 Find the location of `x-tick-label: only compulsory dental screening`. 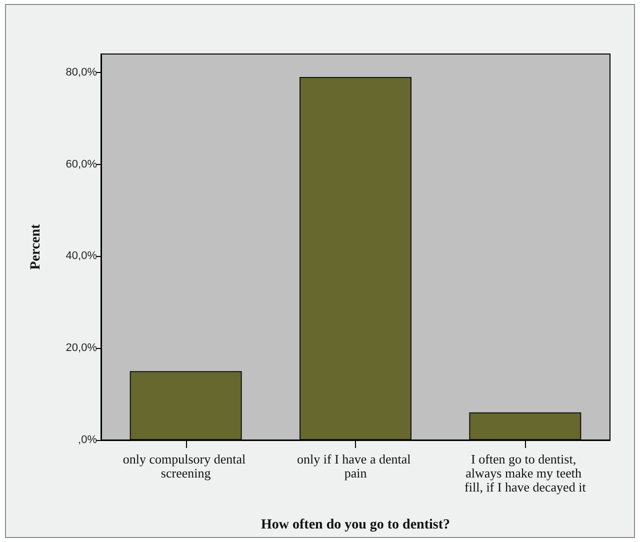

x-tick-label: only compulsory dental screening is located at coordinates (185, 466).